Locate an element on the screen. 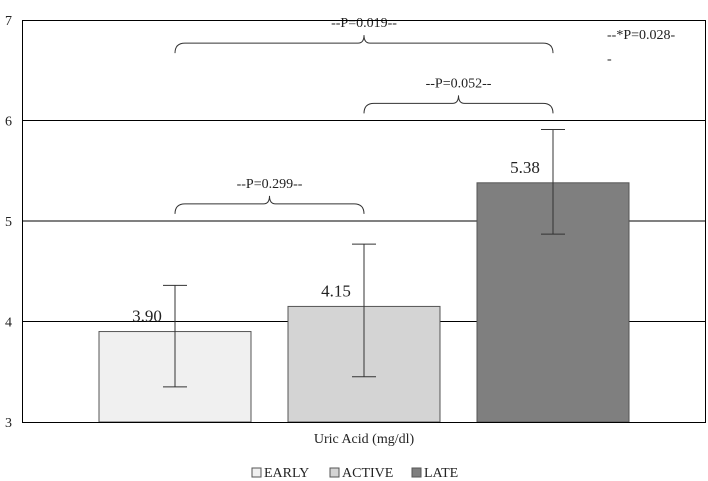  y-axis-ticks: 3 4 5 6 7 is located at coordinates (8, 222).